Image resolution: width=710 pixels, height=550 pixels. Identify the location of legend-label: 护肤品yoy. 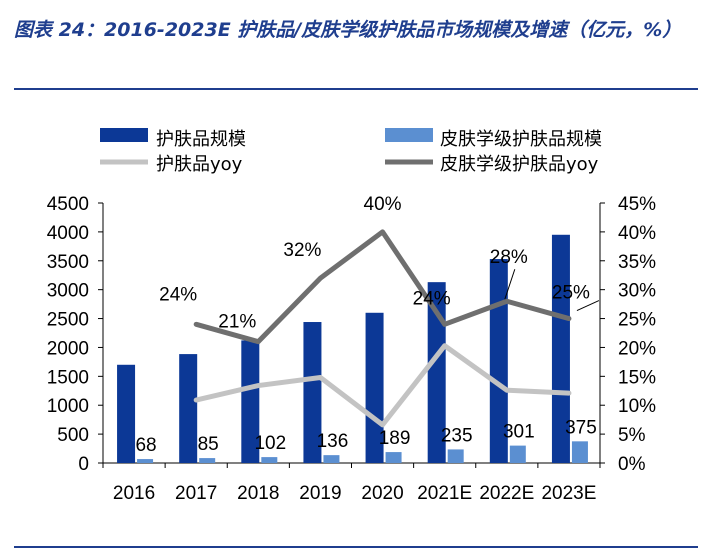
(199, 164).